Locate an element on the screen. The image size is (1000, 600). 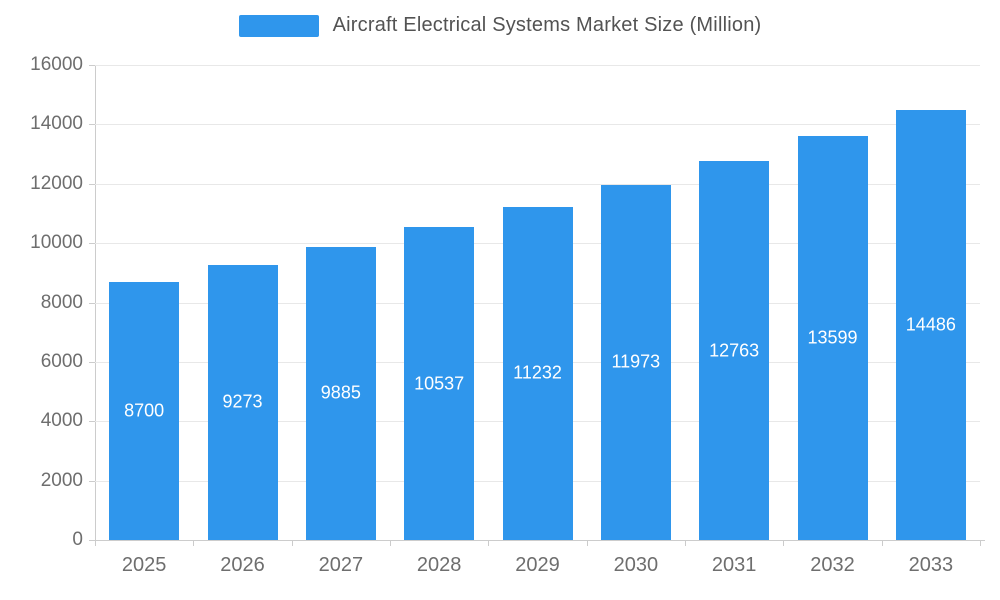
bar: 10537 is located at coordinates (439, 383).